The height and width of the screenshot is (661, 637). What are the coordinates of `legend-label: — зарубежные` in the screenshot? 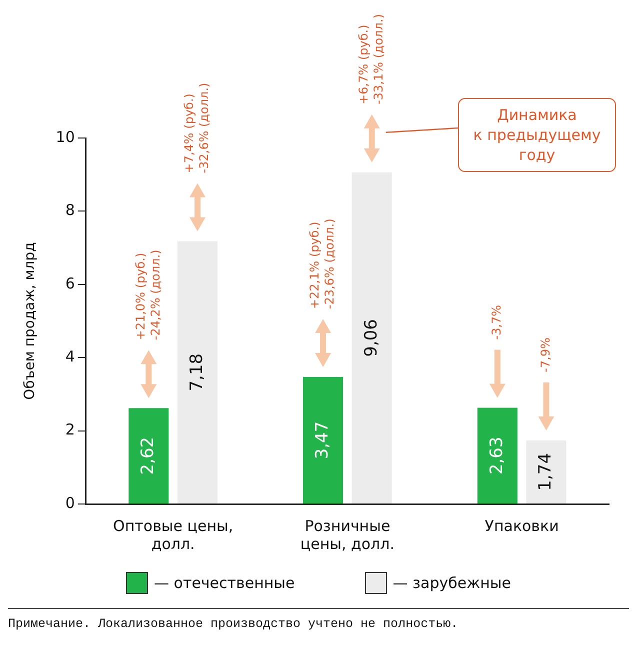 It's located at (451, 583).